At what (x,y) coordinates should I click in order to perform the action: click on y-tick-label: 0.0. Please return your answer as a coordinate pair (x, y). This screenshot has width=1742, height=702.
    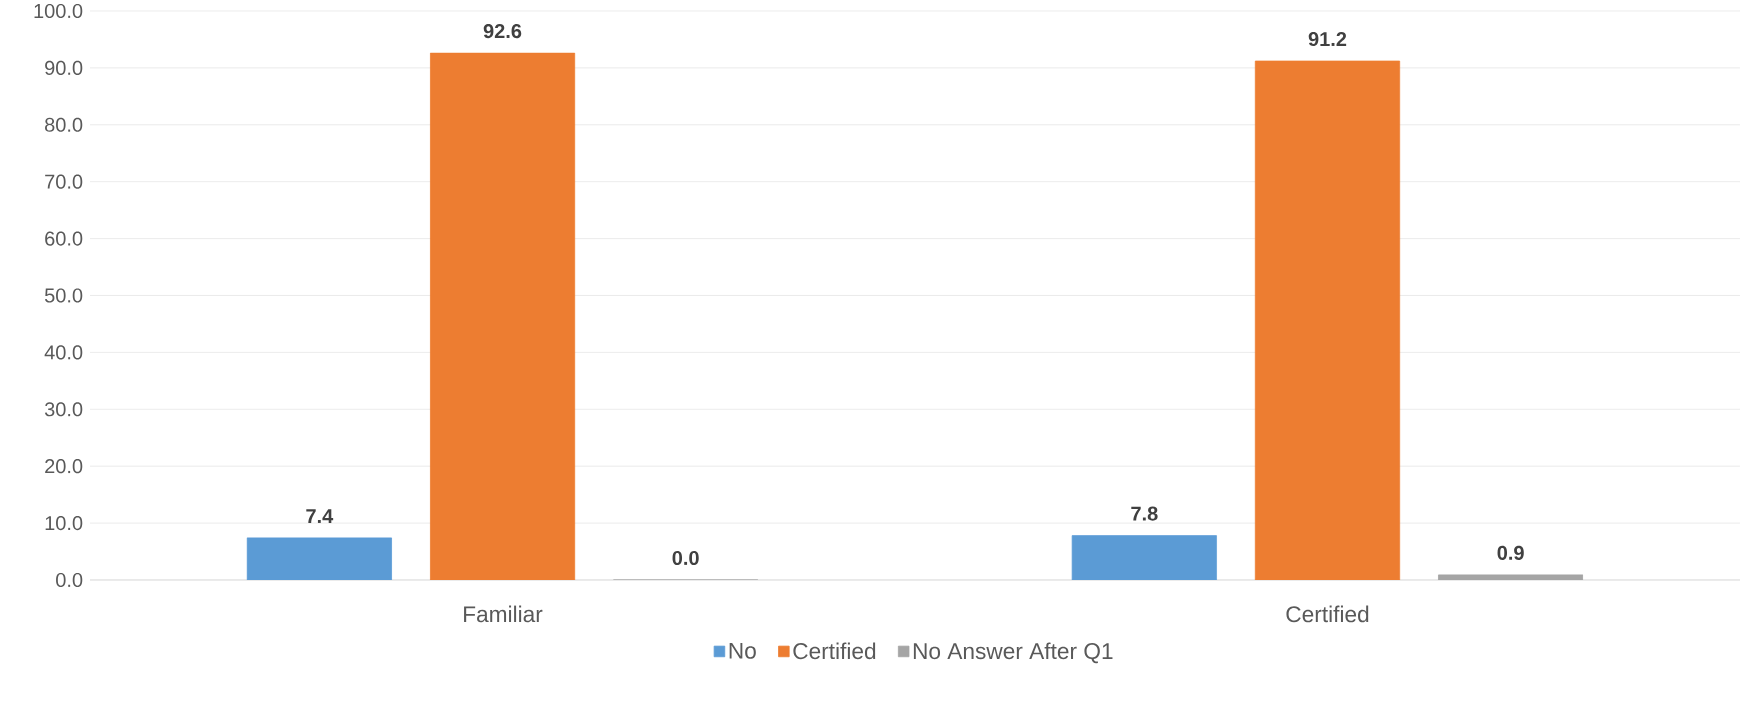
    Looking at the image, I should click on (69, 580).